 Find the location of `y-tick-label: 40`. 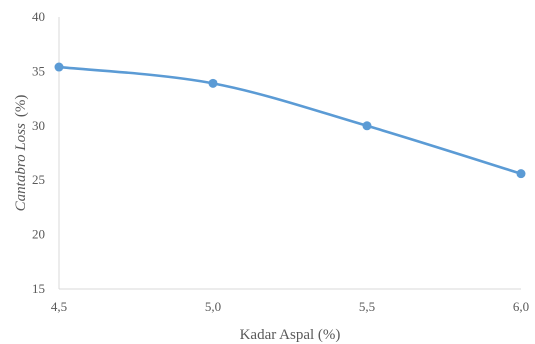

y-tick-label: 40 is located at coordinates (38, 16).